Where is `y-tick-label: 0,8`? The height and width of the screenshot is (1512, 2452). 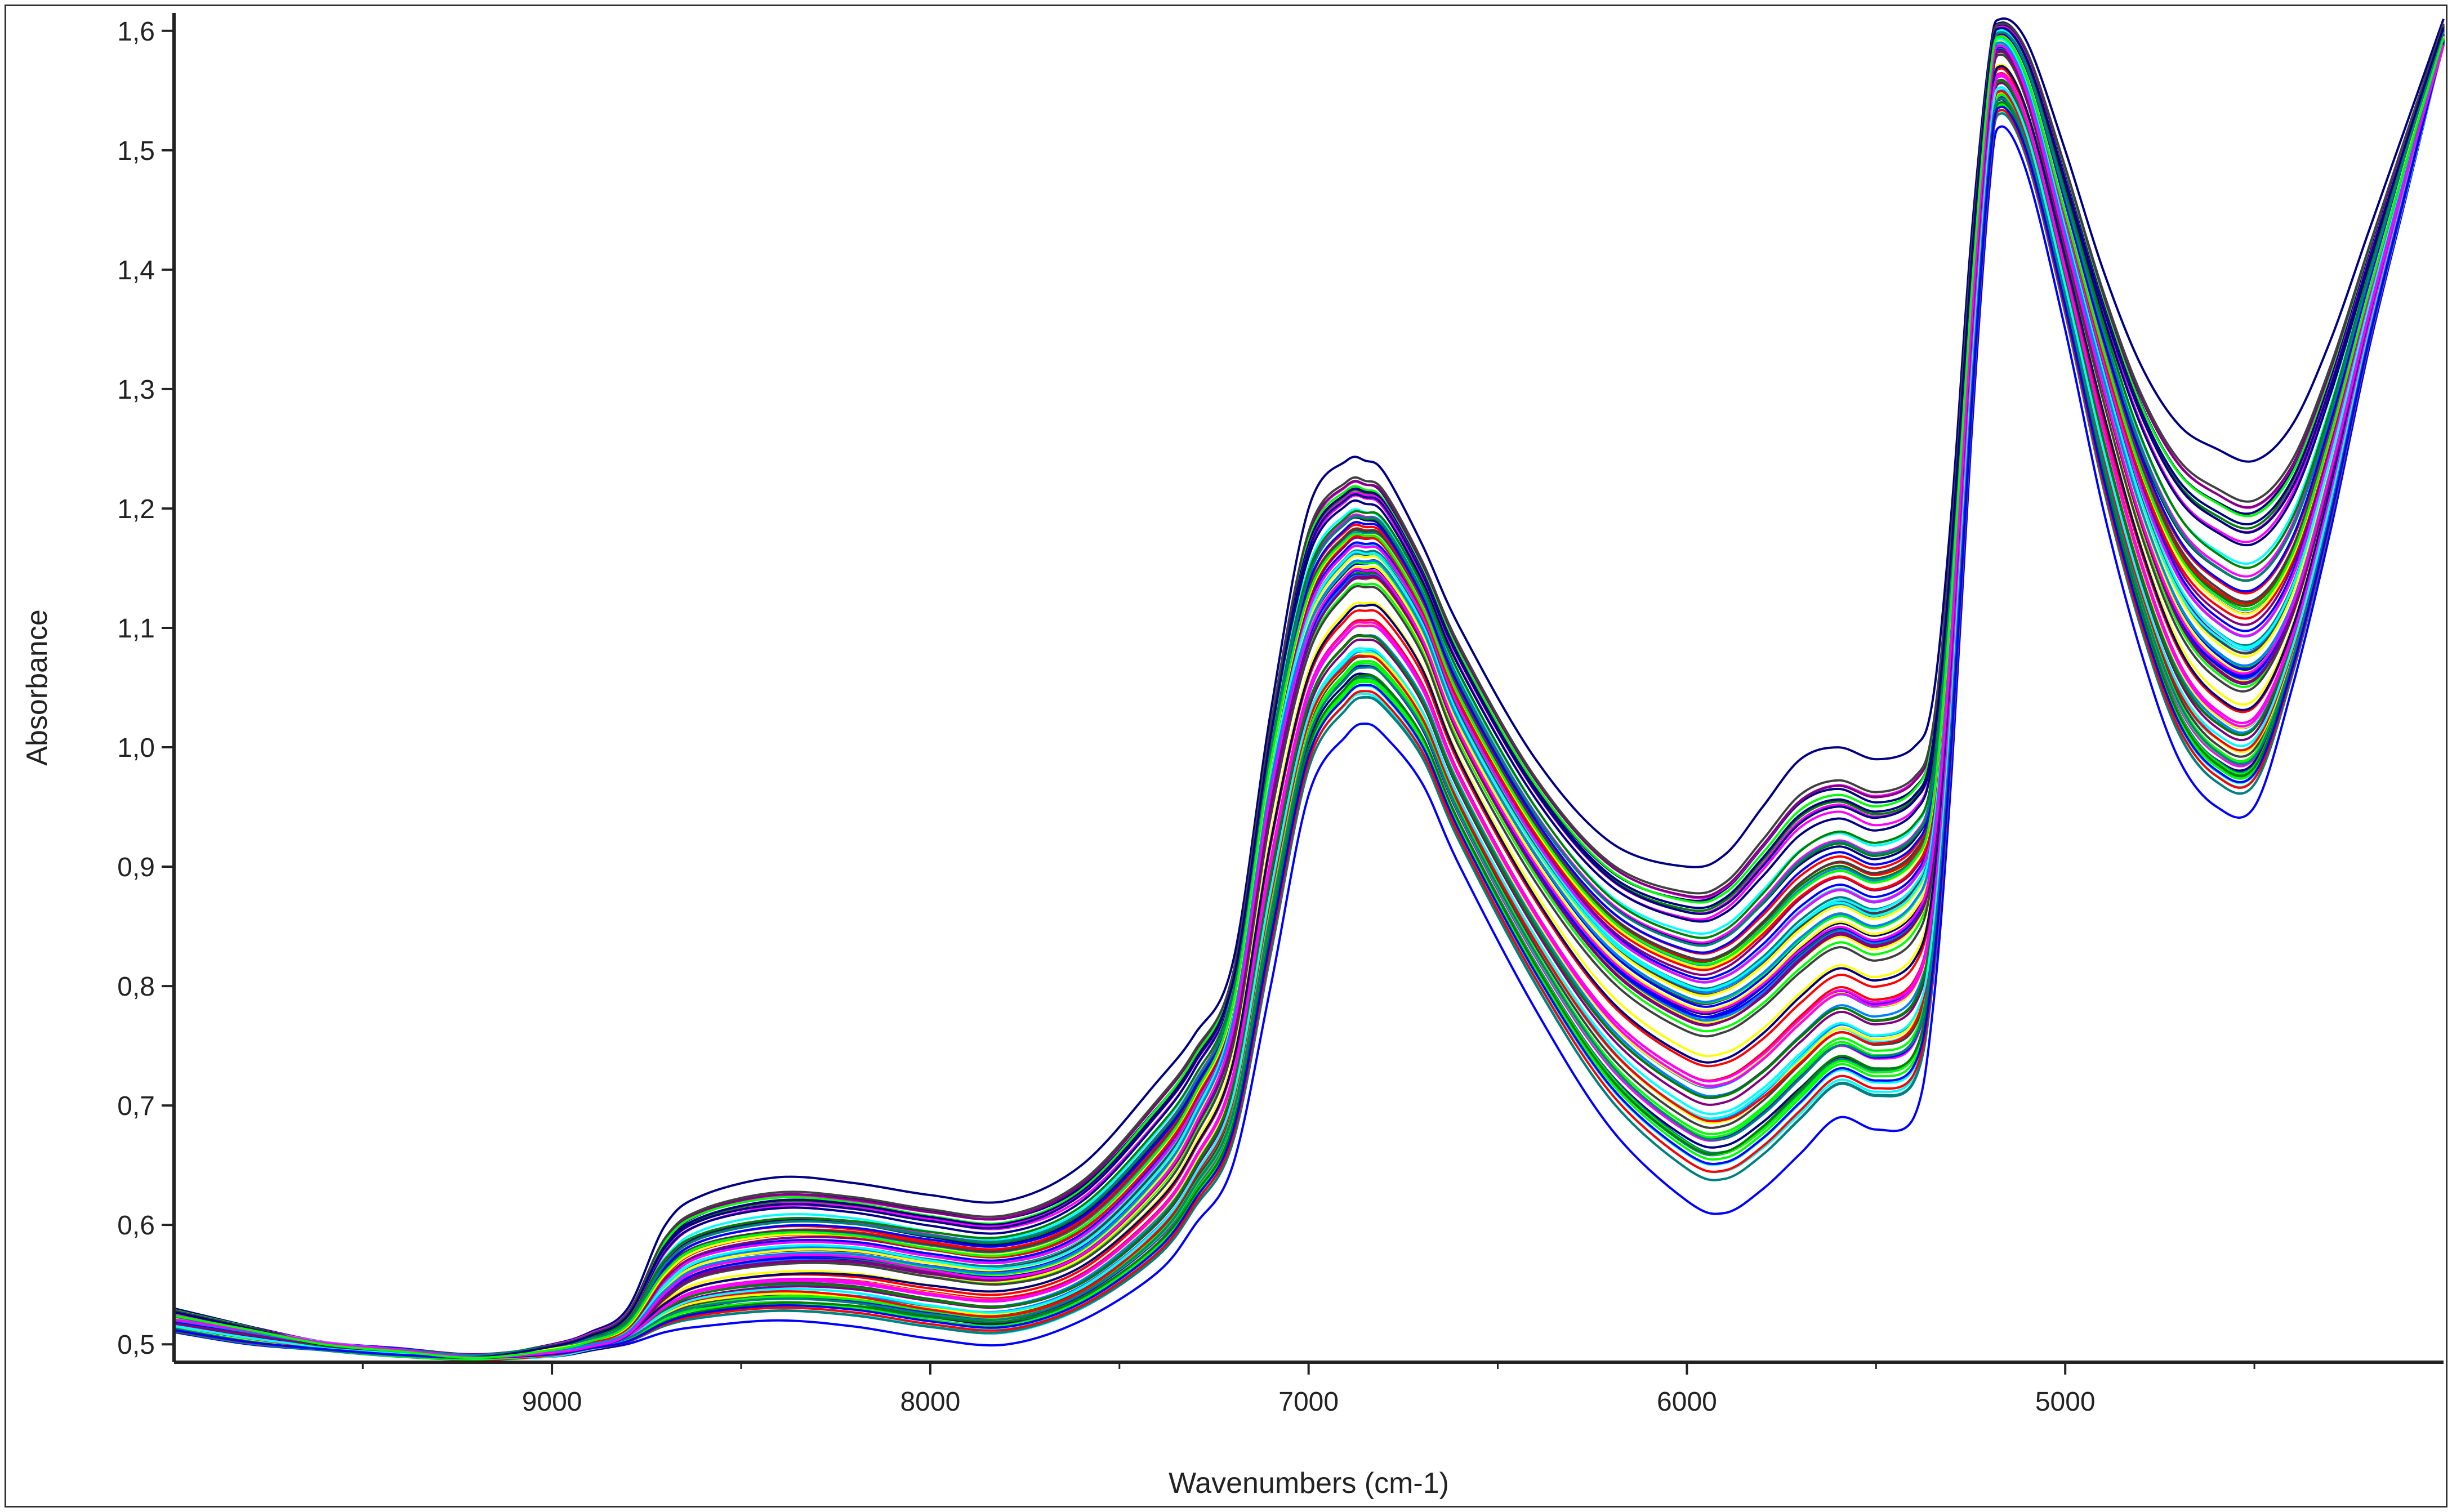 y-tick-label: 0,8 is located at coordinates (136, 987).